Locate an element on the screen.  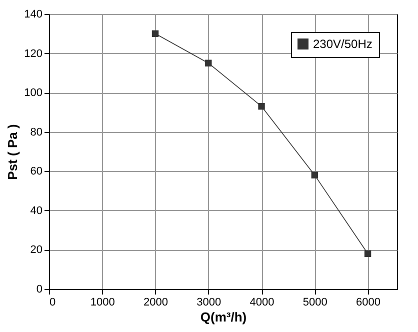
y-tick-label: 120 is located at coordinates (33, 54).